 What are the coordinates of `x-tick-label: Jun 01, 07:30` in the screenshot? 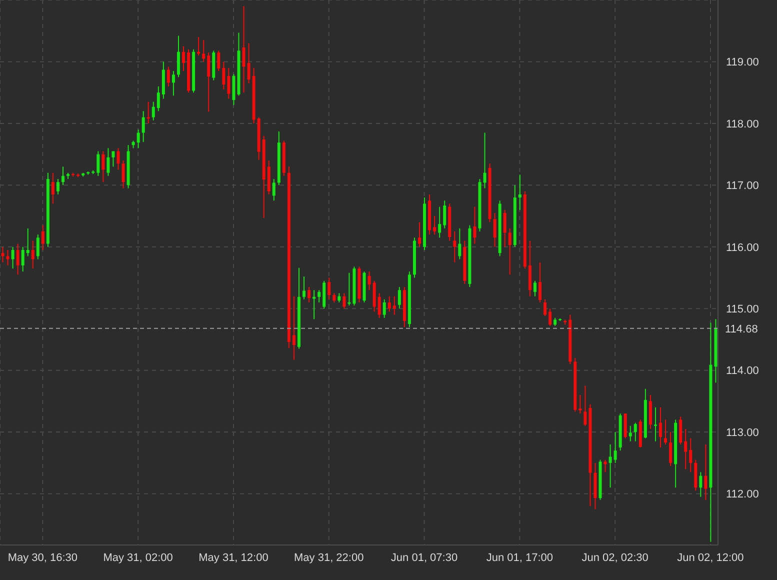 It's located at (424, 558).